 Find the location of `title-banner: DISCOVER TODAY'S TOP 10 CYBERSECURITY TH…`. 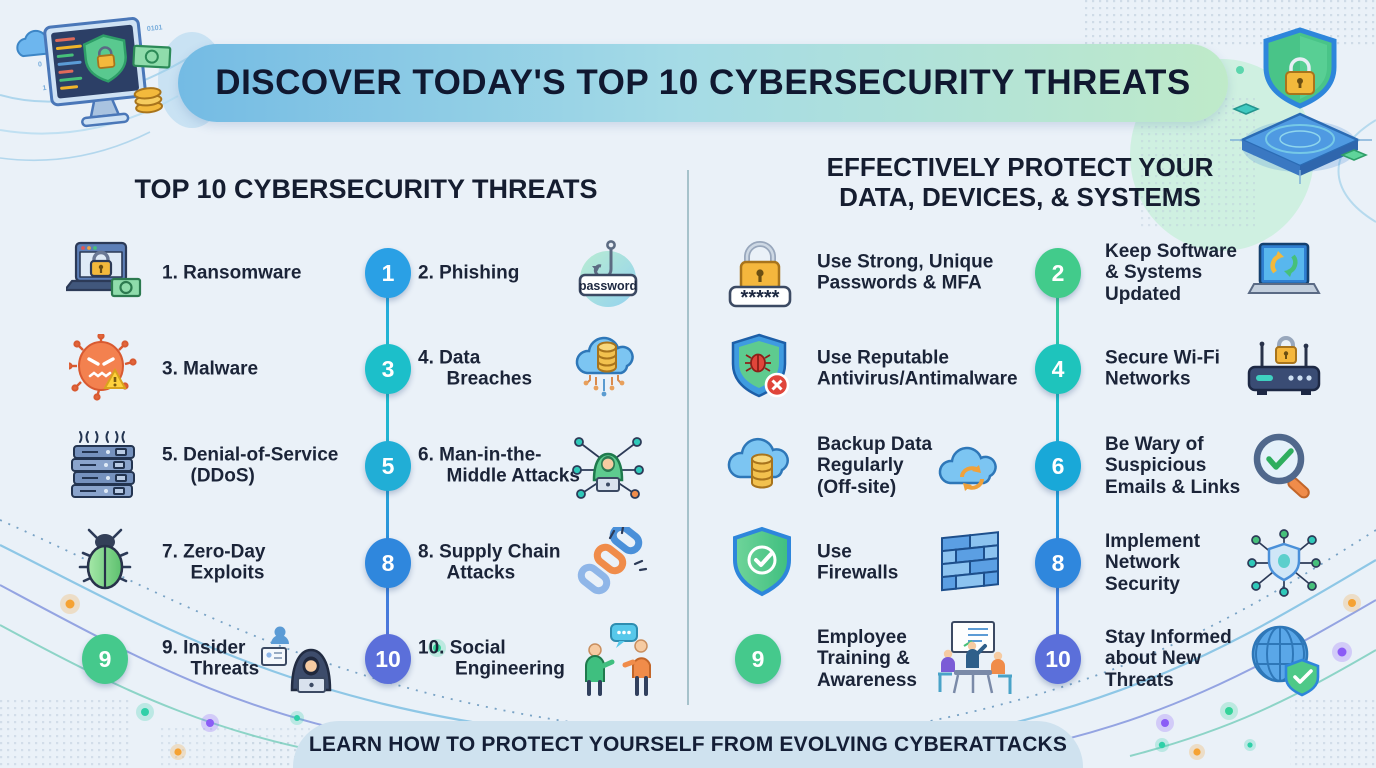

title-banner: DISCOVER TODAY'S TOP 10 CYBERSECURITY TH… is located at coordinates (703, 83).